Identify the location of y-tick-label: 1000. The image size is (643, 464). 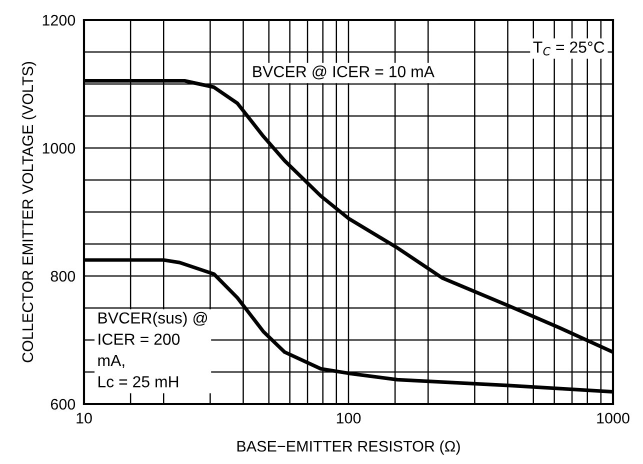
(59, 148).